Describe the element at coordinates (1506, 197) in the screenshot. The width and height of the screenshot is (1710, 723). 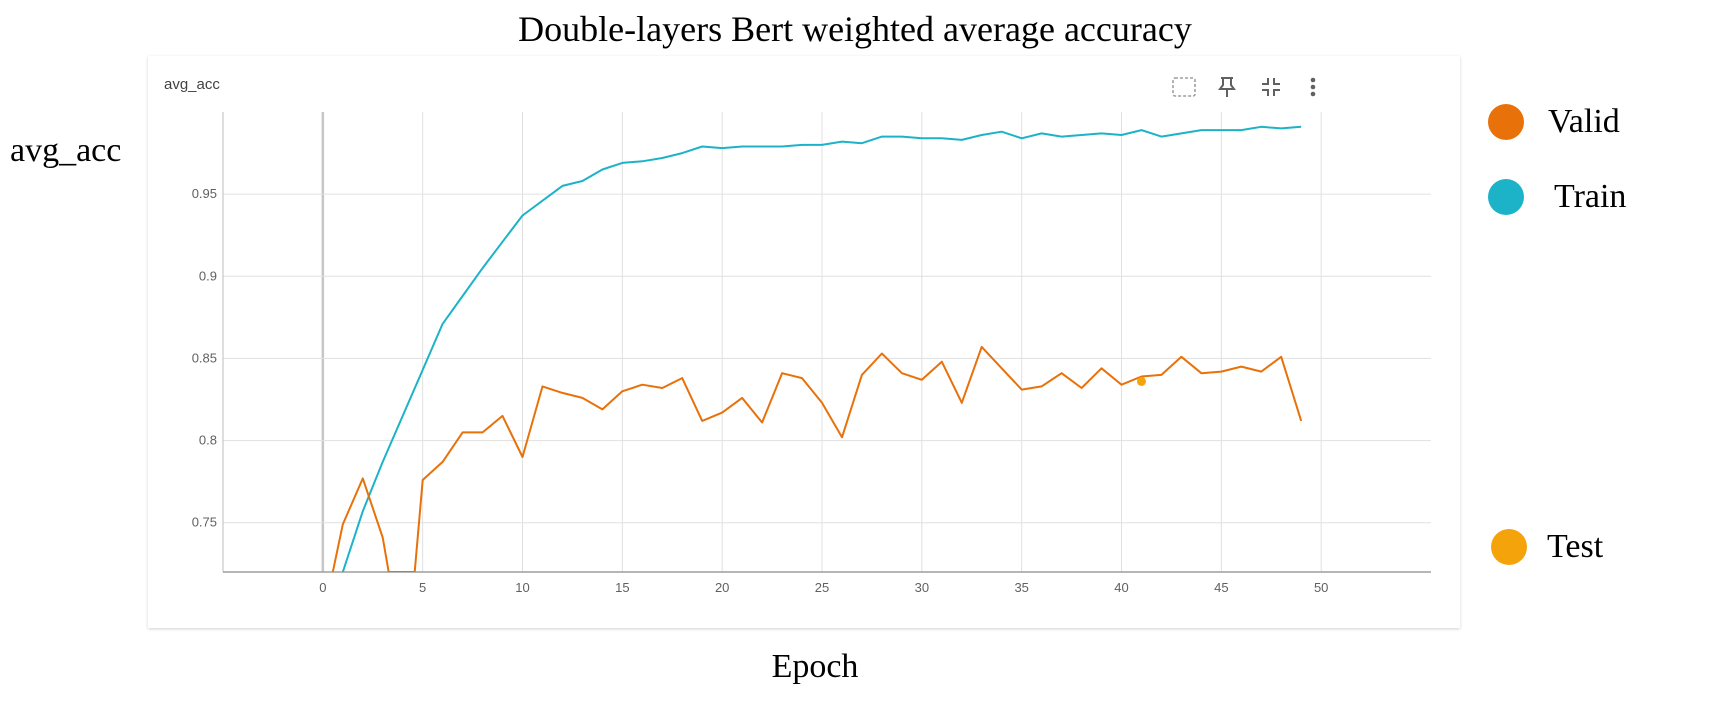
I see `legend-train-dot` at that location.